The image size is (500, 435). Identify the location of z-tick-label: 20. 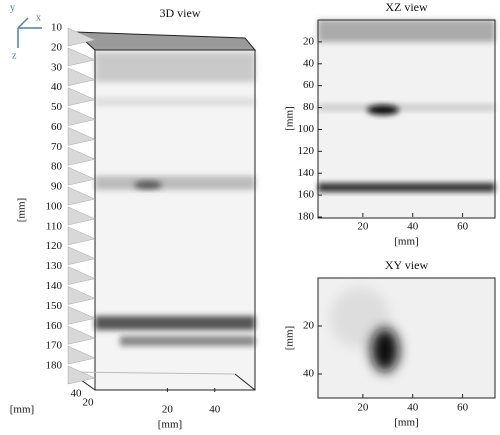
(89, 403).